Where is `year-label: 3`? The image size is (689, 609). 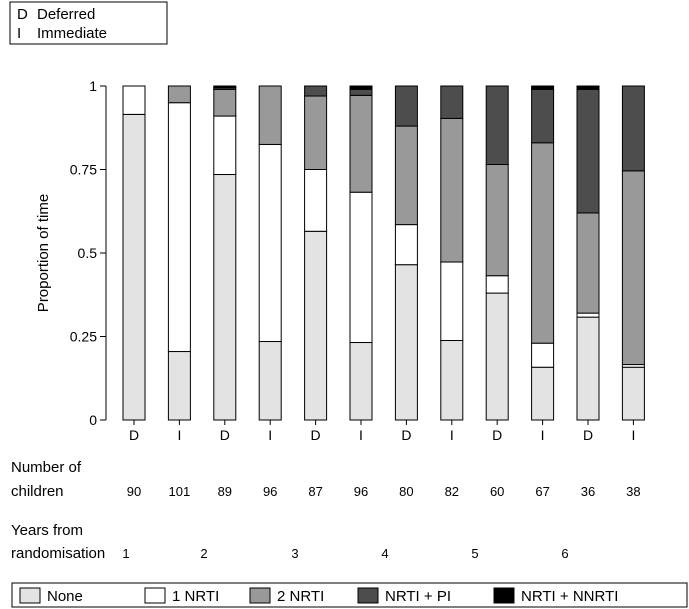 year-label: 3 is located at coordinates (294, 553).